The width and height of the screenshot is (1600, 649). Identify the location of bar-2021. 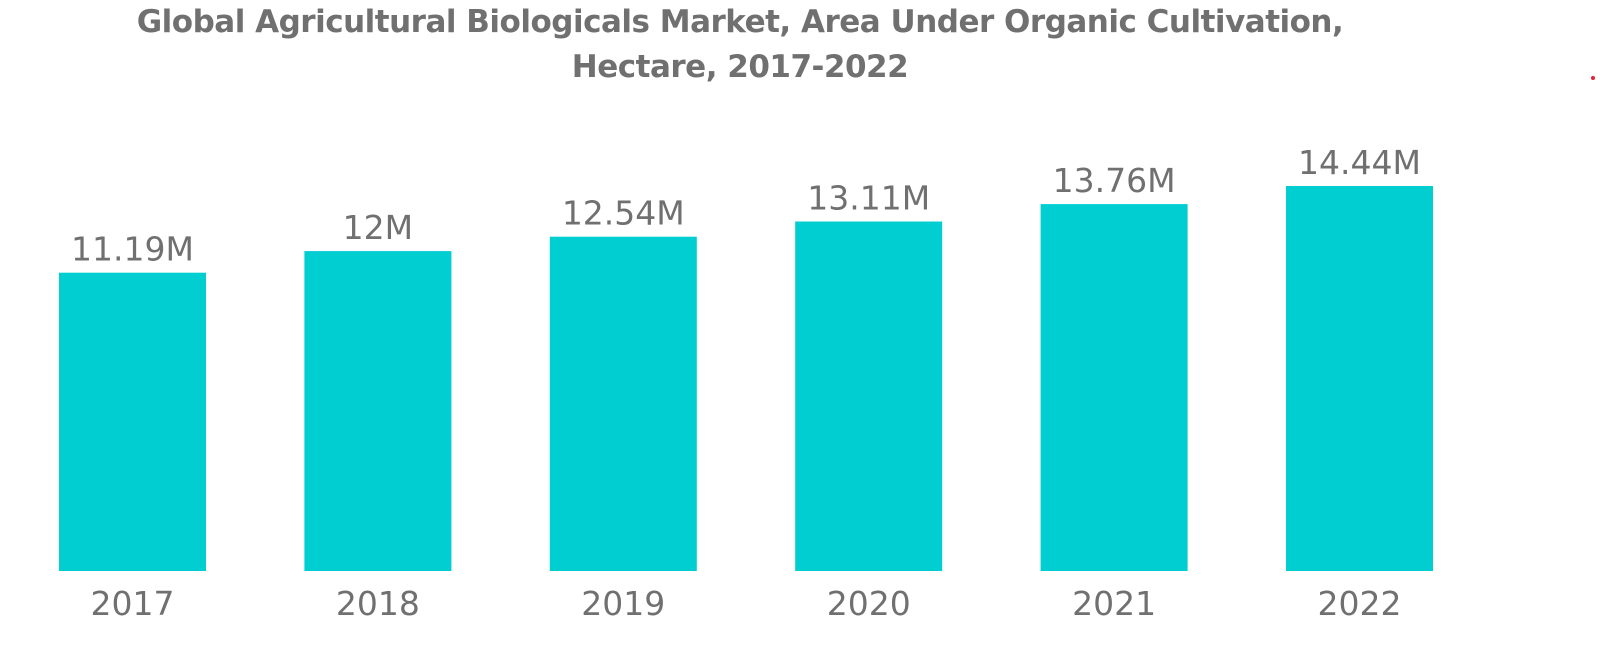
(1114, 387).